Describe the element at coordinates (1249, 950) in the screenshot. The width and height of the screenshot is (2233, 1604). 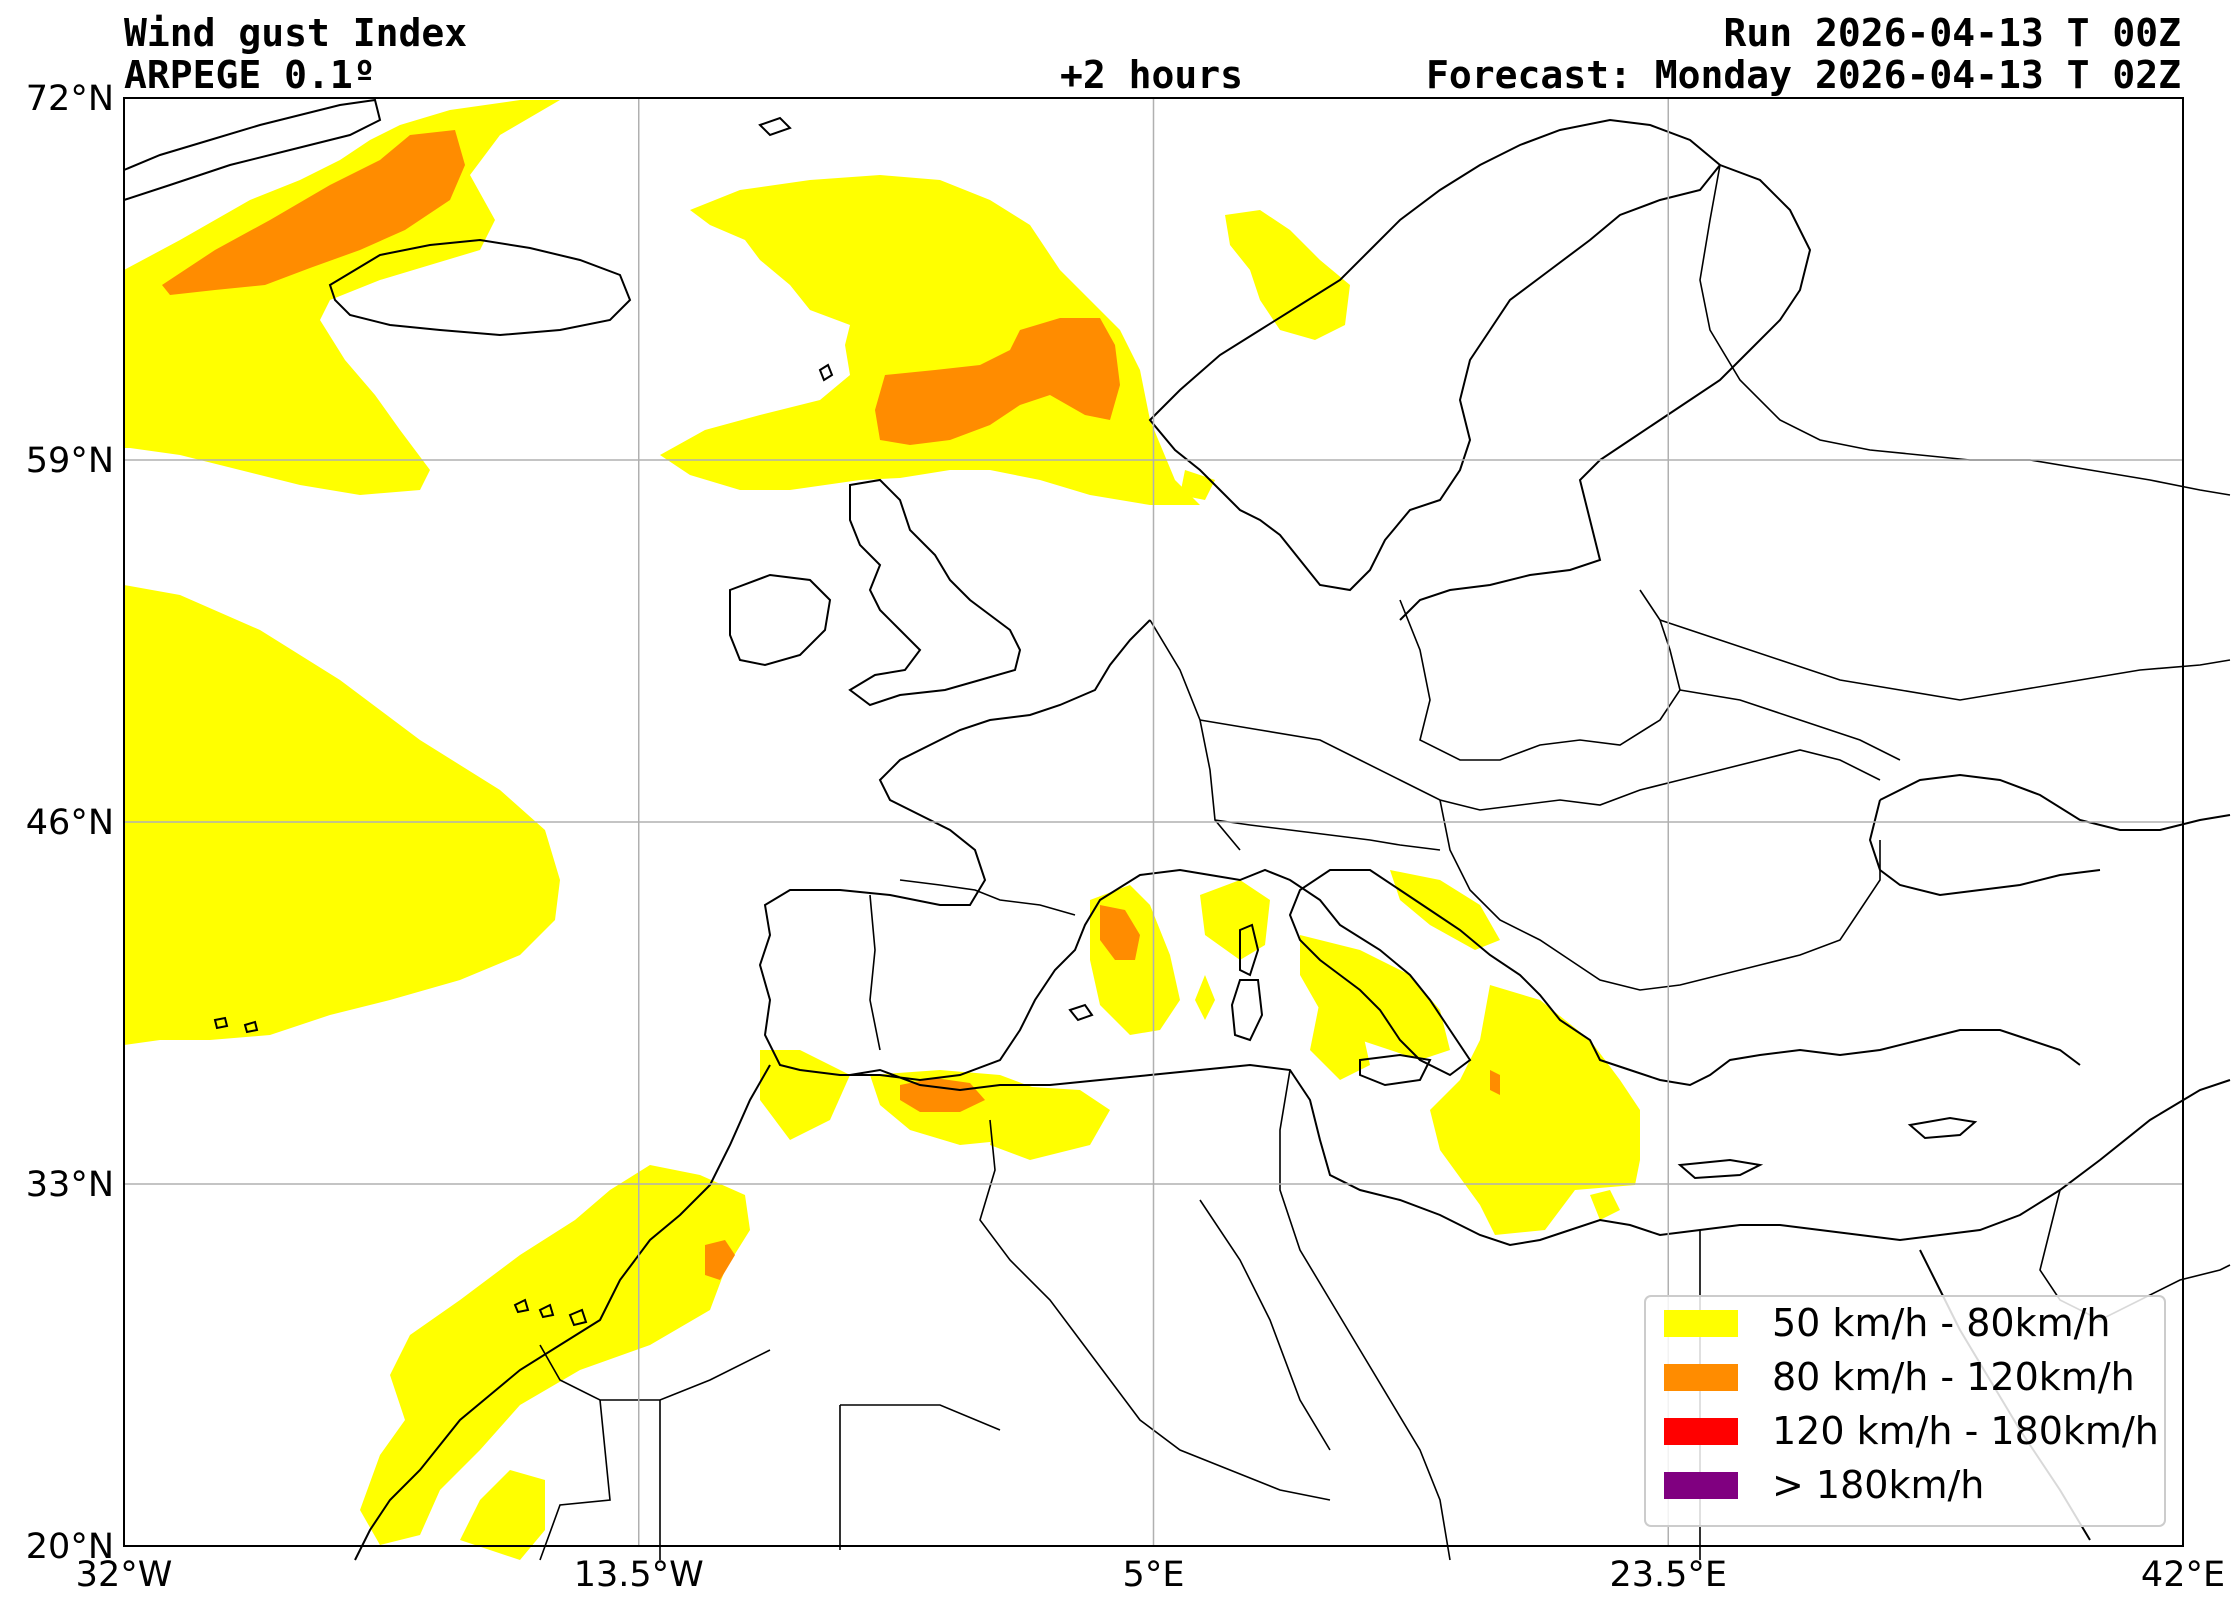
I see `corsica-island` at that location.